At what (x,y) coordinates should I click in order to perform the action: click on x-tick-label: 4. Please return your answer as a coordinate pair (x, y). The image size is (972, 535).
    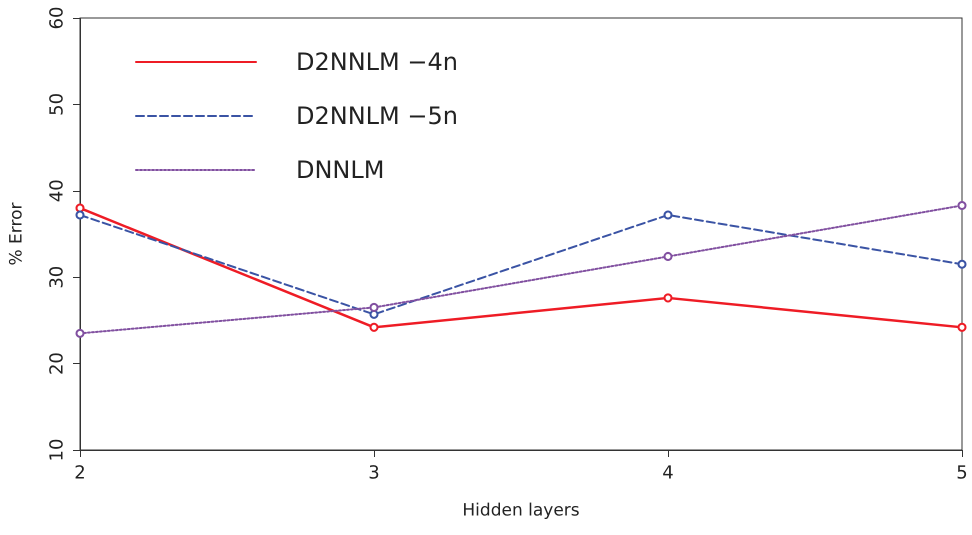
    Looking at the image, I should click on (668, 473).